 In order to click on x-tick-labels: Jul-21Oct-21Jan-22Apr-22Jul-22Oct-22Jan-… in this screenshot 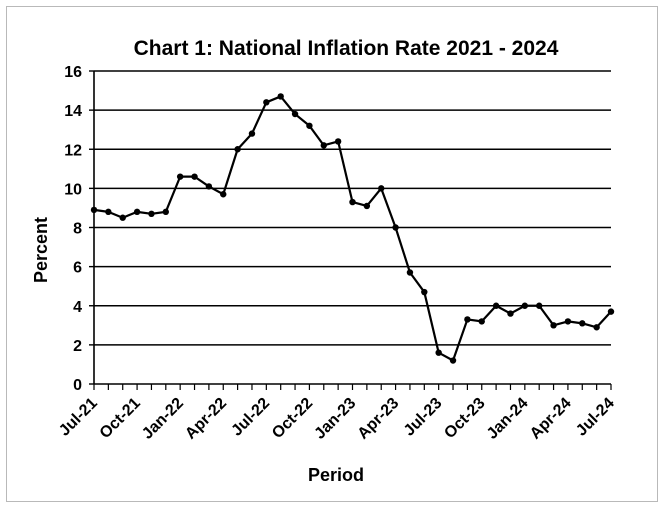, I will do `click(337, 419)`.